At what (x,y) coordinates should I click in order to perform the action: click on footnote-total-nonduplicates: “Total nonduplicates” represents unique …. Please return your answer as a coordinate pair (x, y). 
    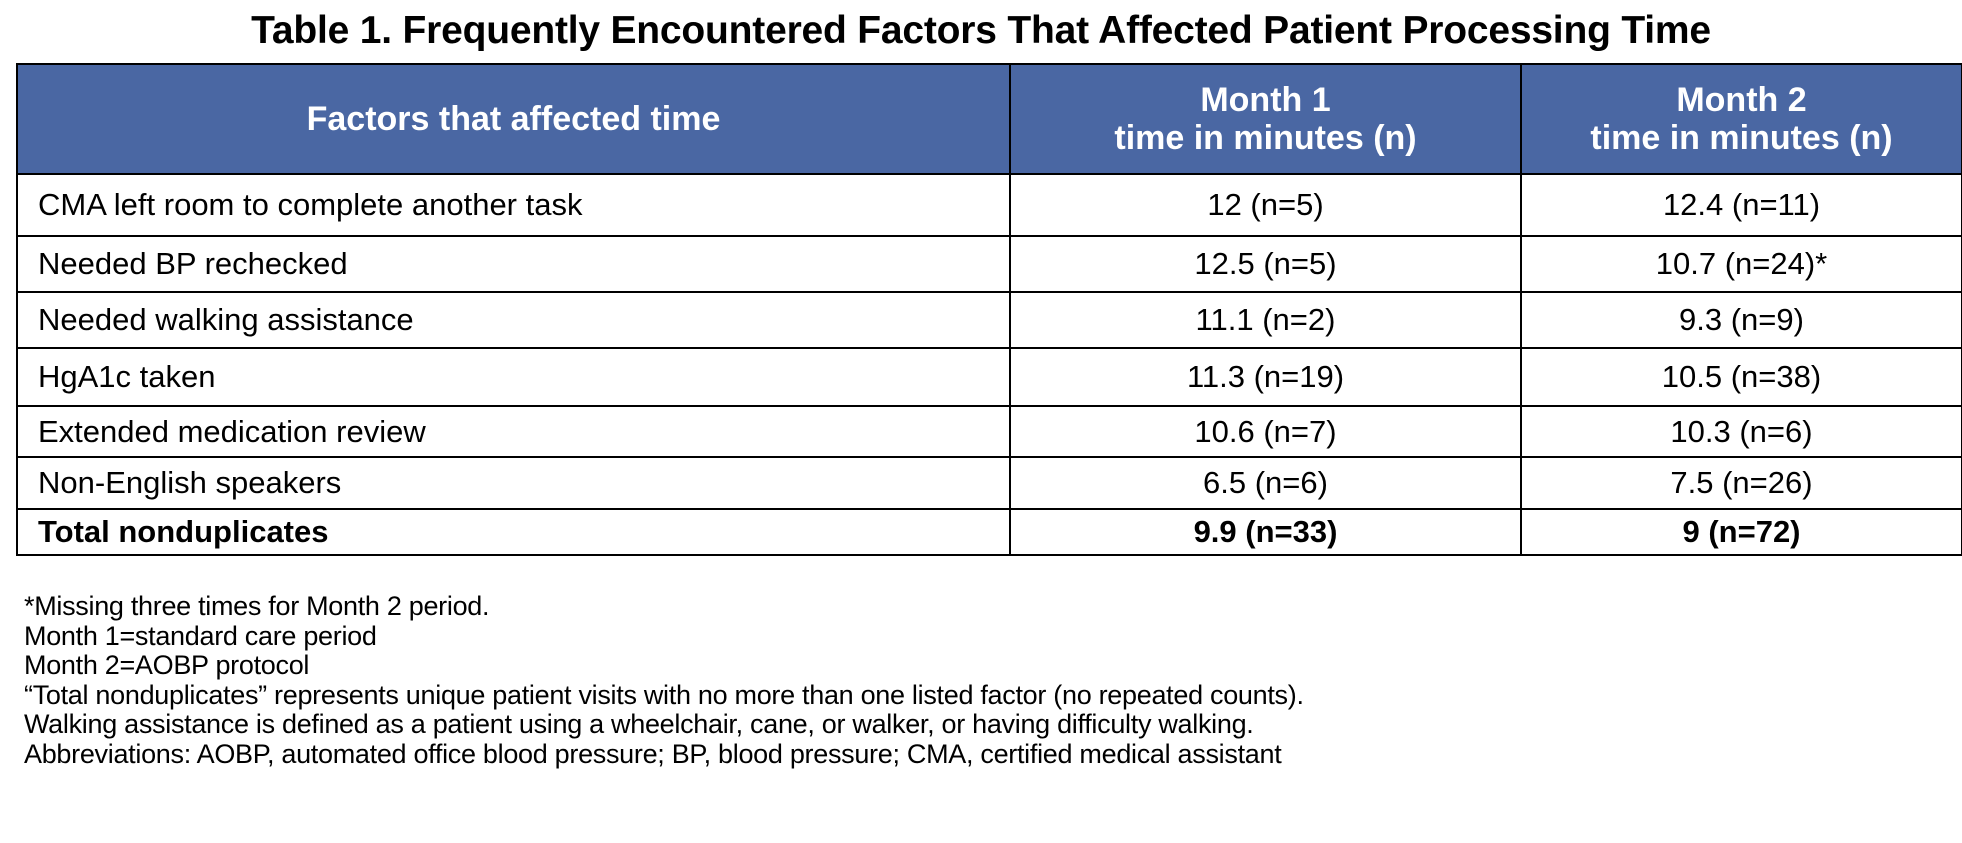
    Looking at the image, I should click on (664, 694).